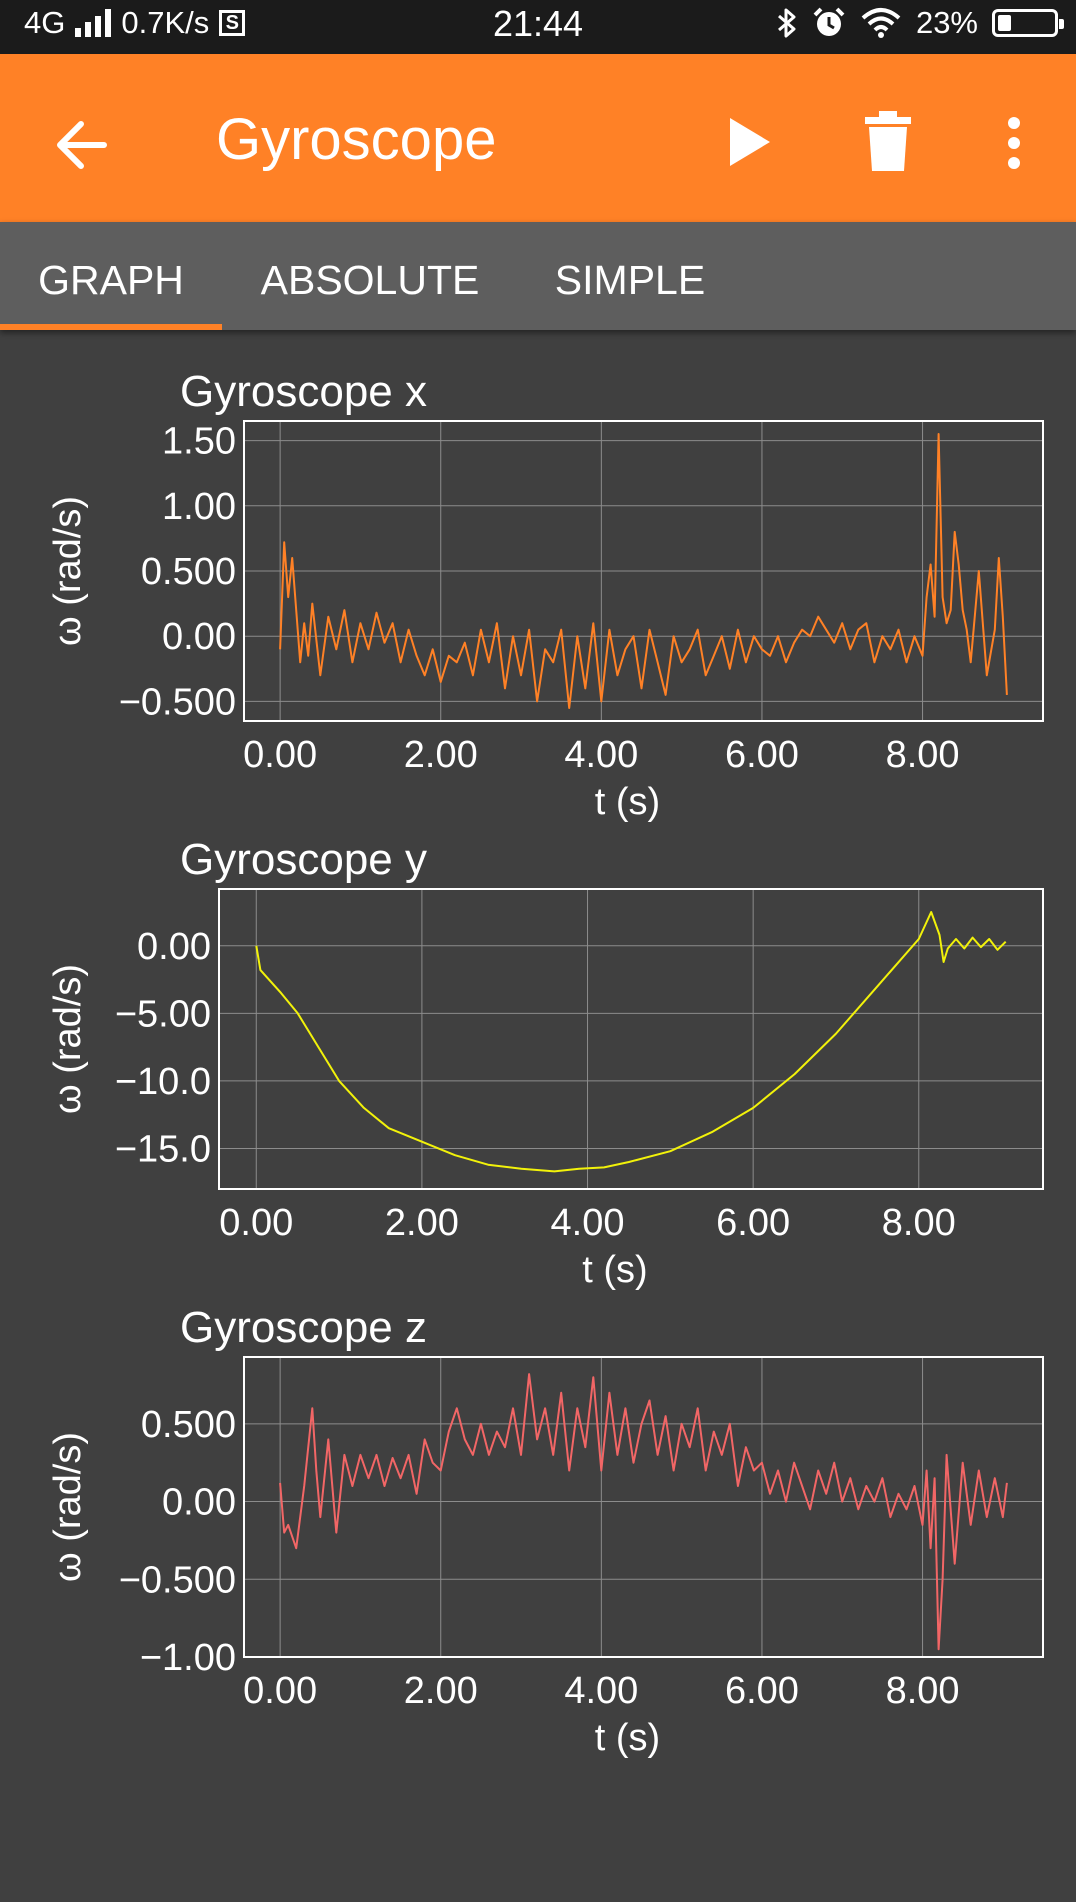  What do you see at coordinates (256, 1223) in the screenshot?
I see `chart-2-x-tick-label: 0.00` at bounding box center [256, 1223].